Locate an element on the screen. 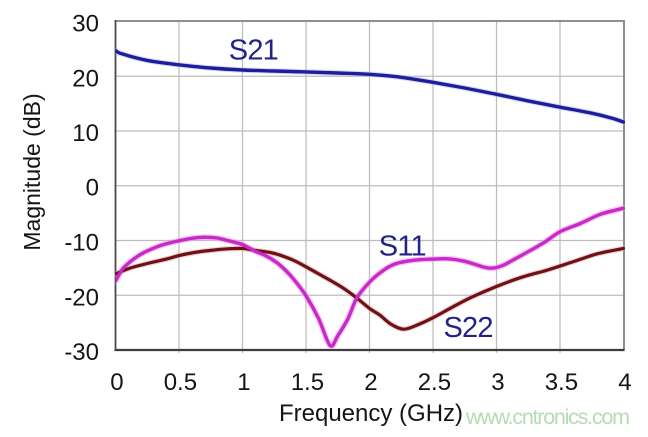 This screenshot has height=437, width=648. svg-text: 2 is located at coordinates (370, 382).